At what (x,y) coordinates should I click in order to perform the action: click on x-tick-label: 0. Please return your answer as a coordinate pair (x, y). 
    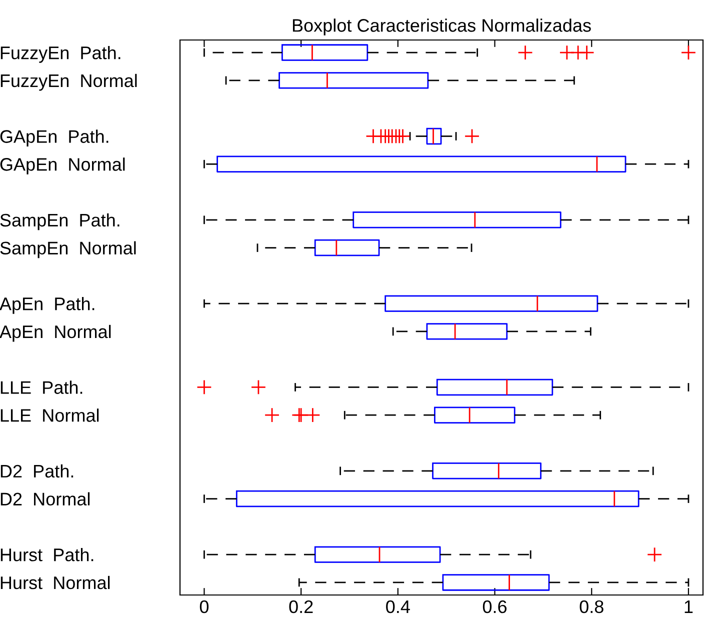
    Looking at the image, I should click on (204, 607).